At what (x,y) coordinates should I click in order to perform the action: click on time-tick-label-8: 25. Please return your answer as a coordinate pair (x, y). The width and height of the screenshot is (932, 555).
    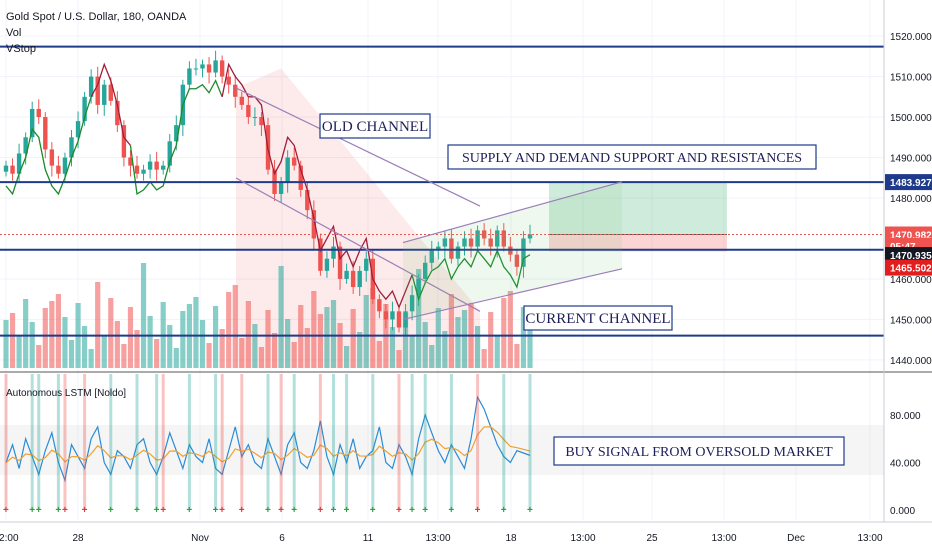
    Looking at the image, I should click on (652, 538).